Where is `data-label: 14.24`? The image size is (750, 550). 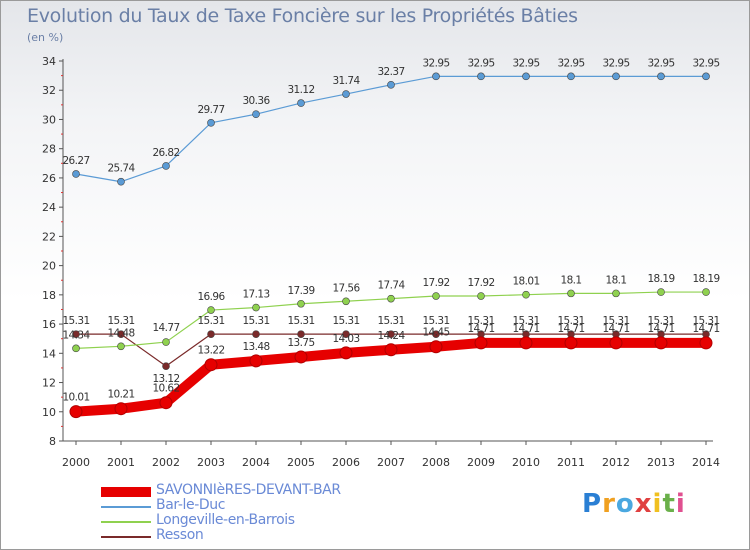 data-label: 14.24 is located at coordinates (391, 336).